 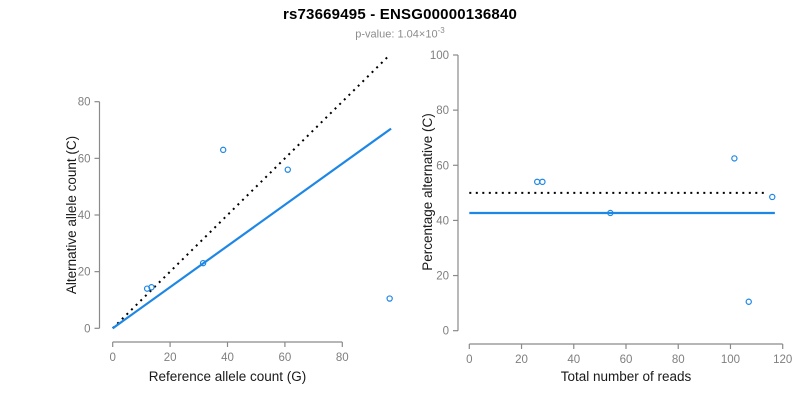 What do you see at coordinates (408, 34) in the screenshot?
I see `pvalue-mantissa: 1.04` at bounding box center [408, 34].